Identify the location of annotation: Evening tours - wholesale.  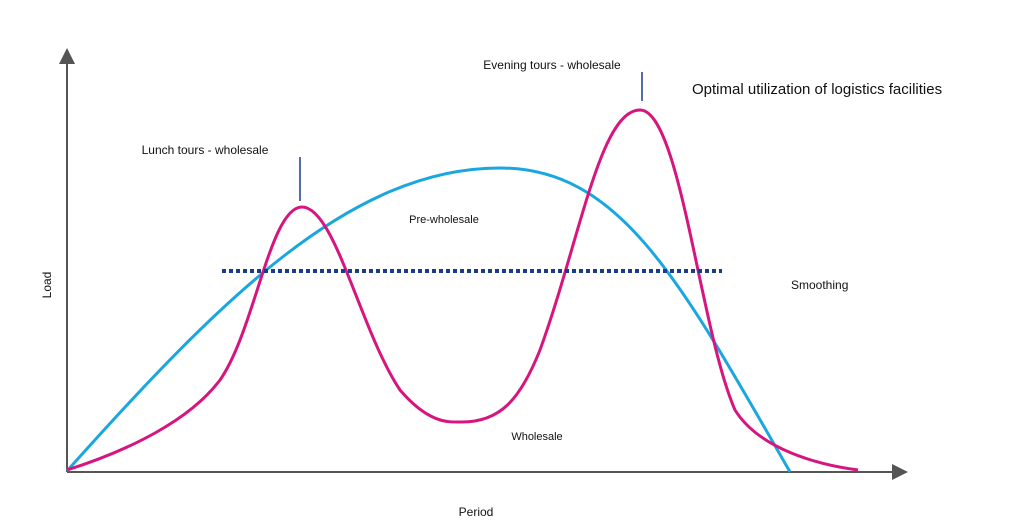
(552, 65).